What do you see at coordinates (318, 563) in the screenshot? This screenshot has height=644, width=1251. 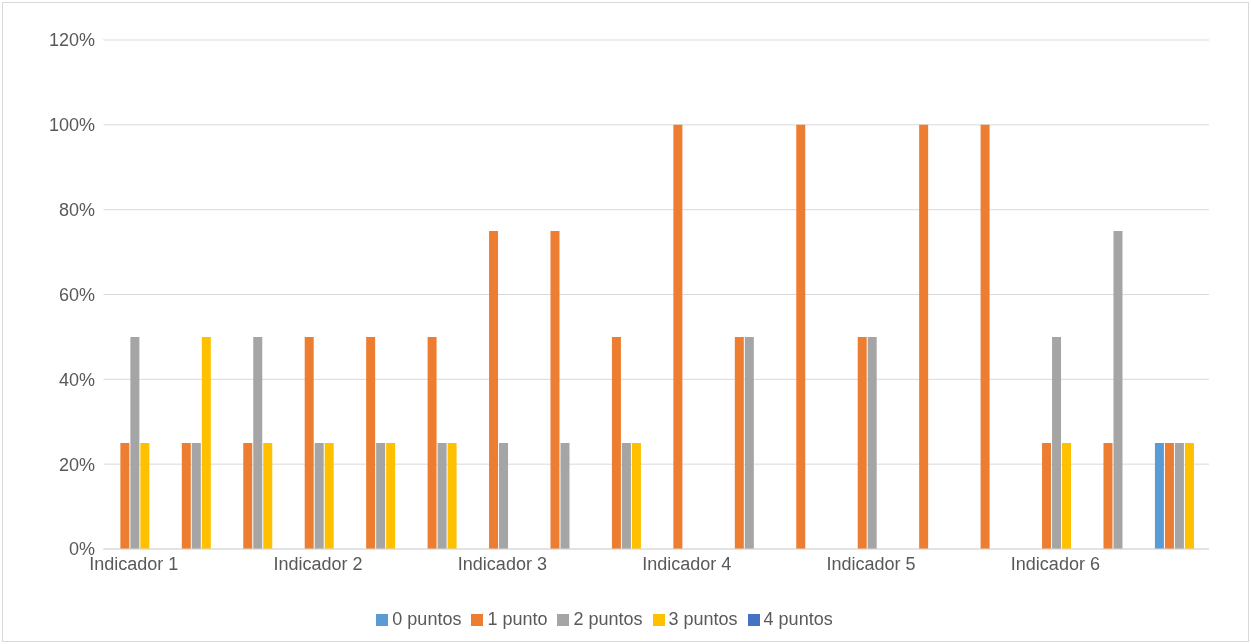 I see `x-tick-label: Indicador 2` at bounding box center [318, 563].